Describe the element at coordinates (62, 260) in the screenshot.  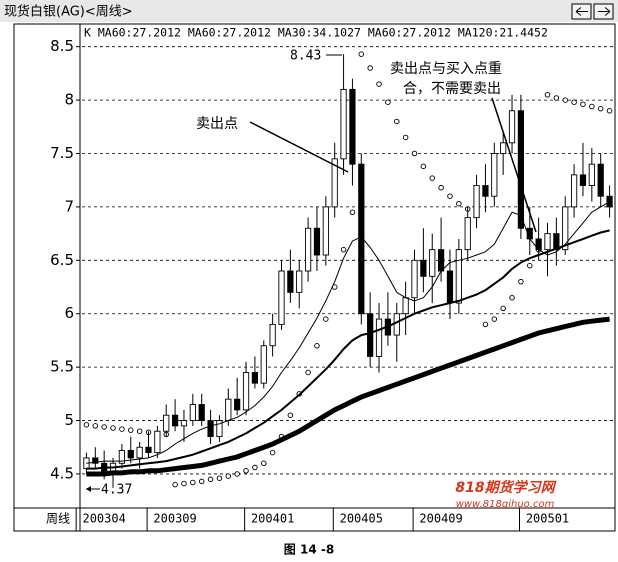
I see `y-tick-label: 6.5` at that location.